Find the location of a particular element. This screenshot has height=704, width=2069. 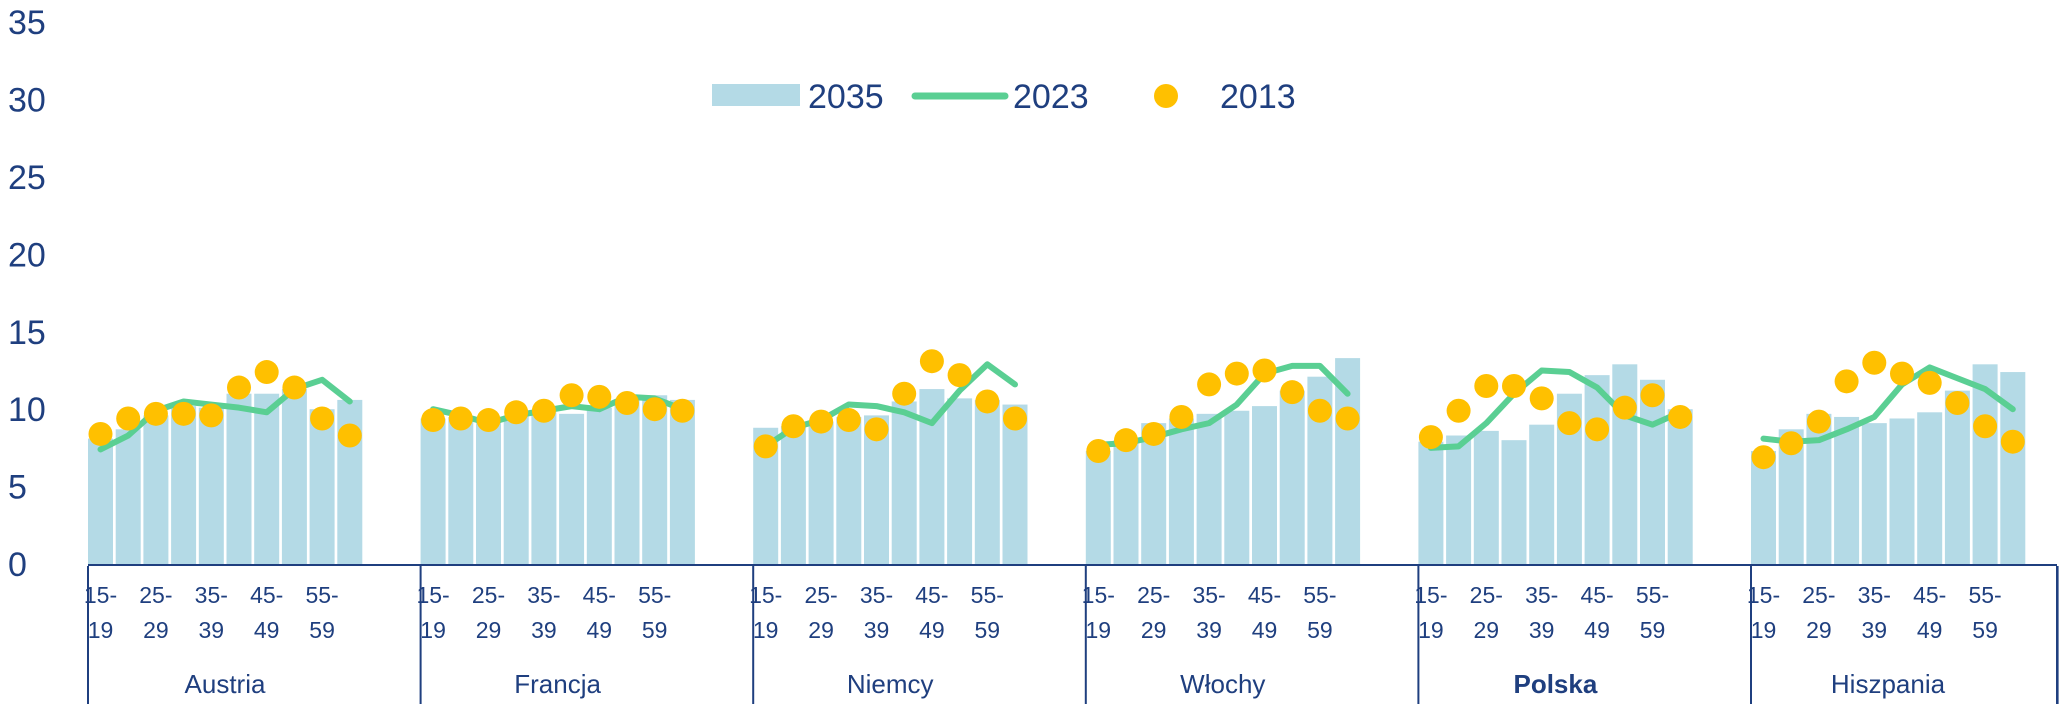

line-2023-francja is located at coordinates (558, 410).